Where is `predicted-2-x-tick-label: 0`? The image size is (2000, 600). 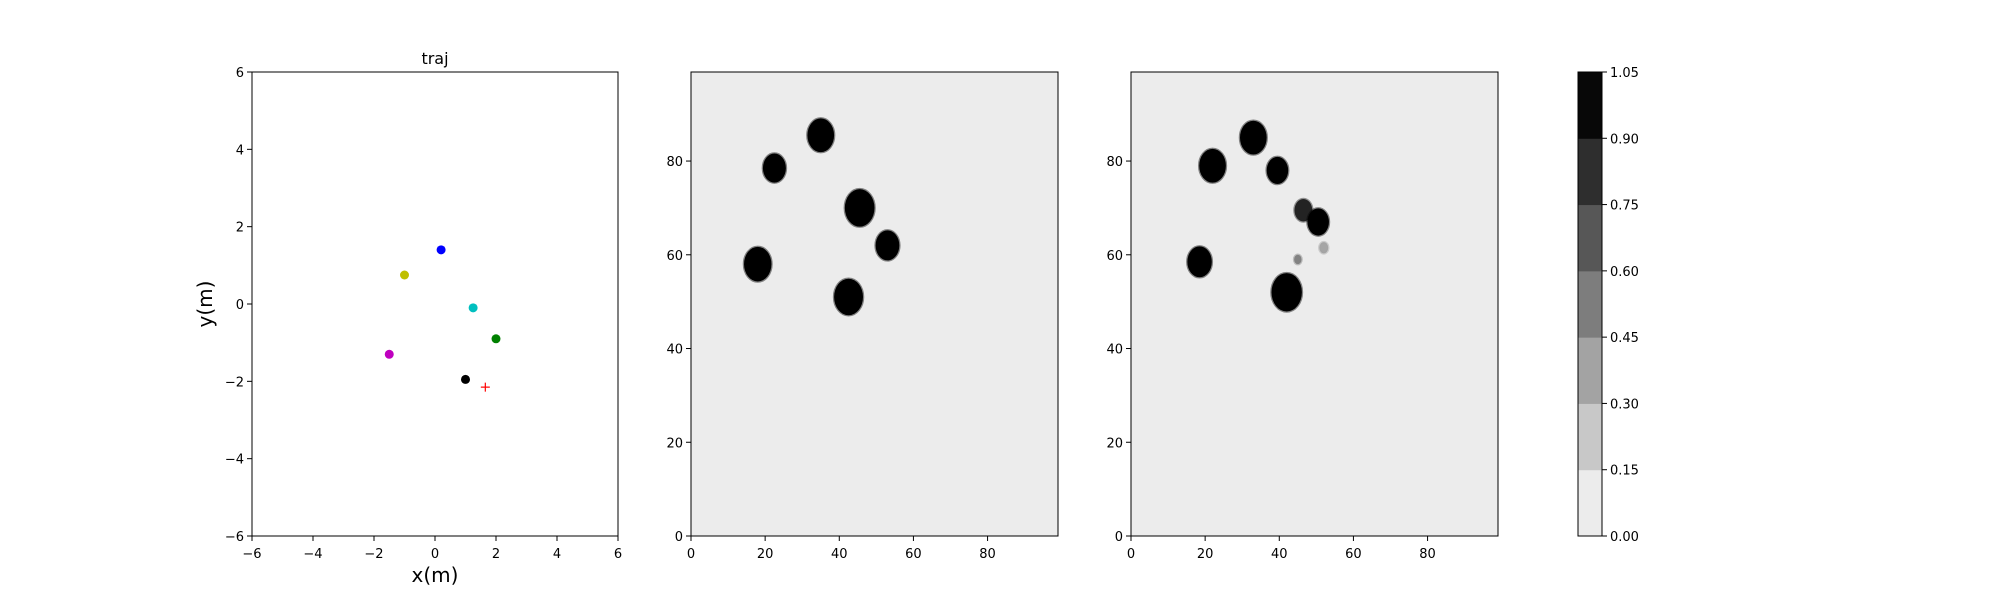
predicted-2-x-tick-label: 0 is located at coordinates (1131, 554).